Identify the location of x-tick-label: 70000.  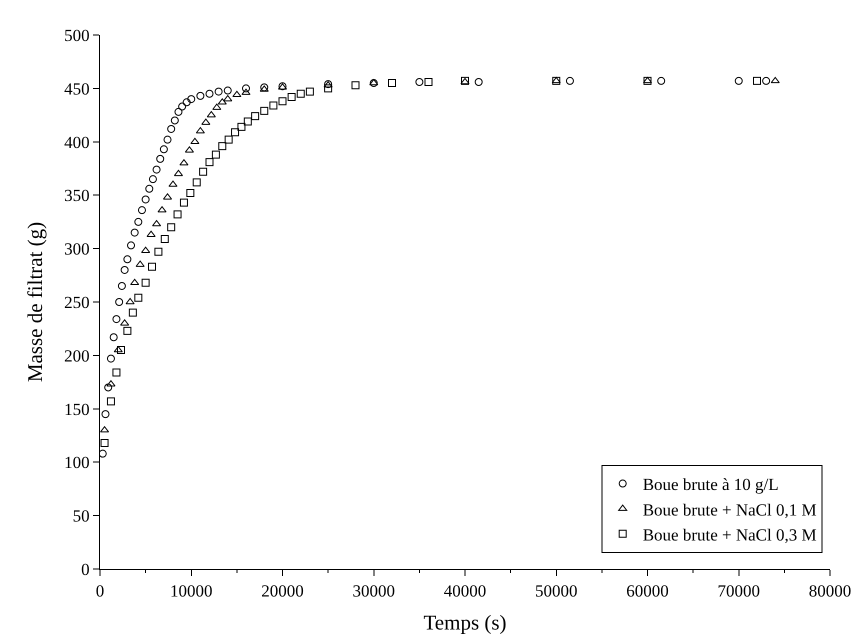
(739, 590).